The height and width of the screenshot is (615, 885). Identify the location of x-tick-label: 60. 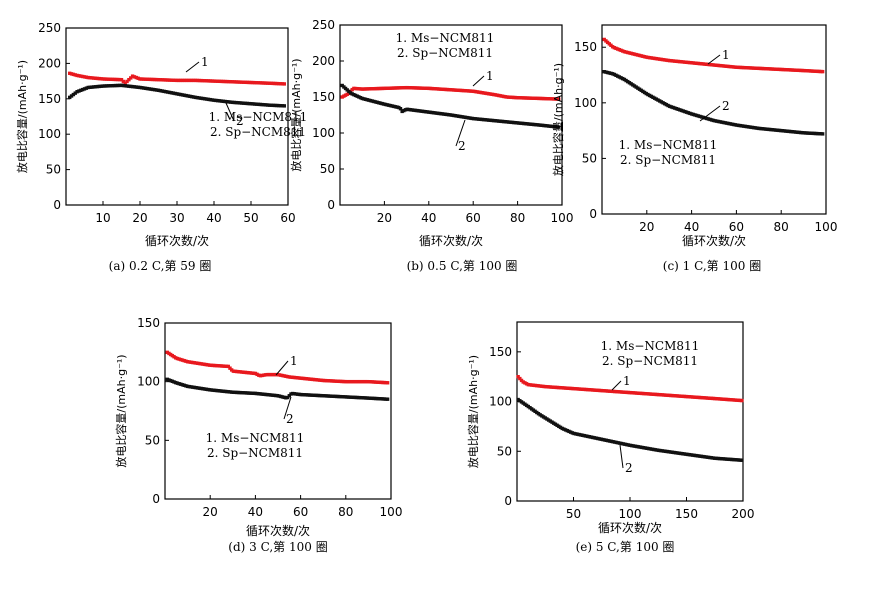
(287, 218).